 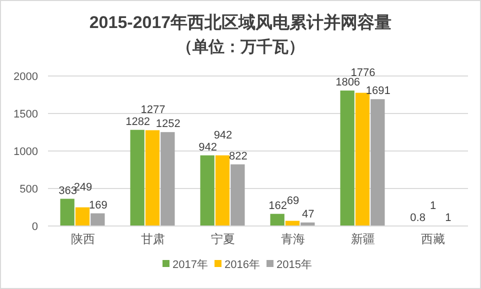 What do you see at coordinates (278, 206) in the screenshot?
I see `data-label: 162` at bounding box center [278, 206].